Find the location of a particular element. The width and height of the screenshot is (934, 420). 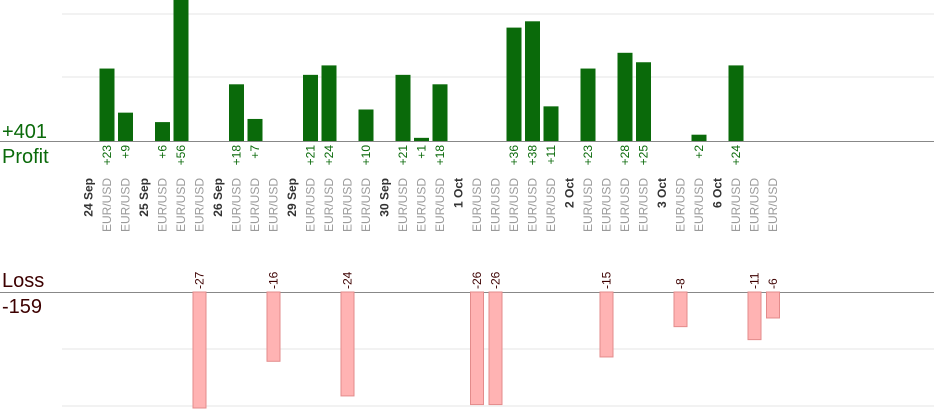

profit-value-label: +7 is located at coordinates (255, 152).